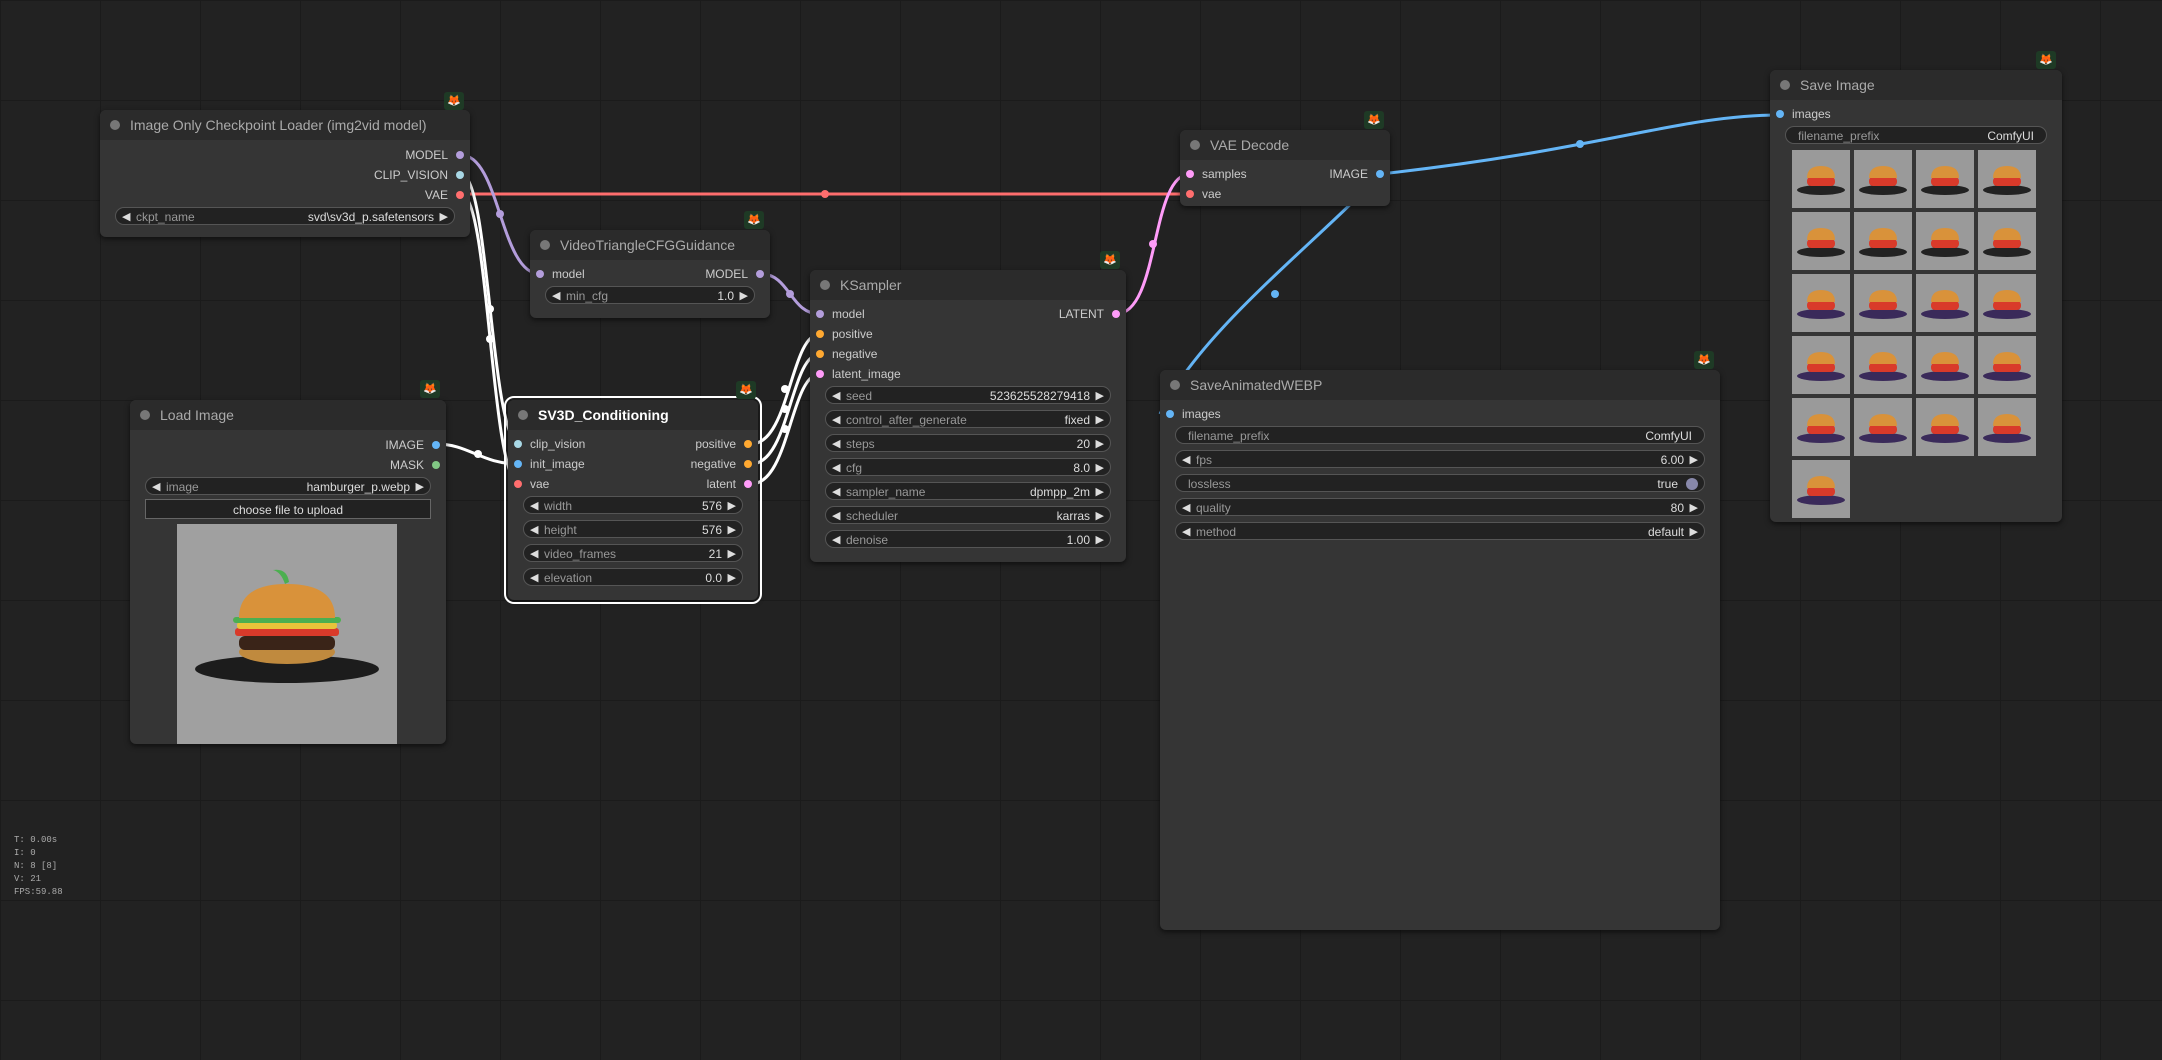 This screenshot has height=1060, width=2162. I want to click on node-title: SV3D_Conditioning, so click(633, 415).